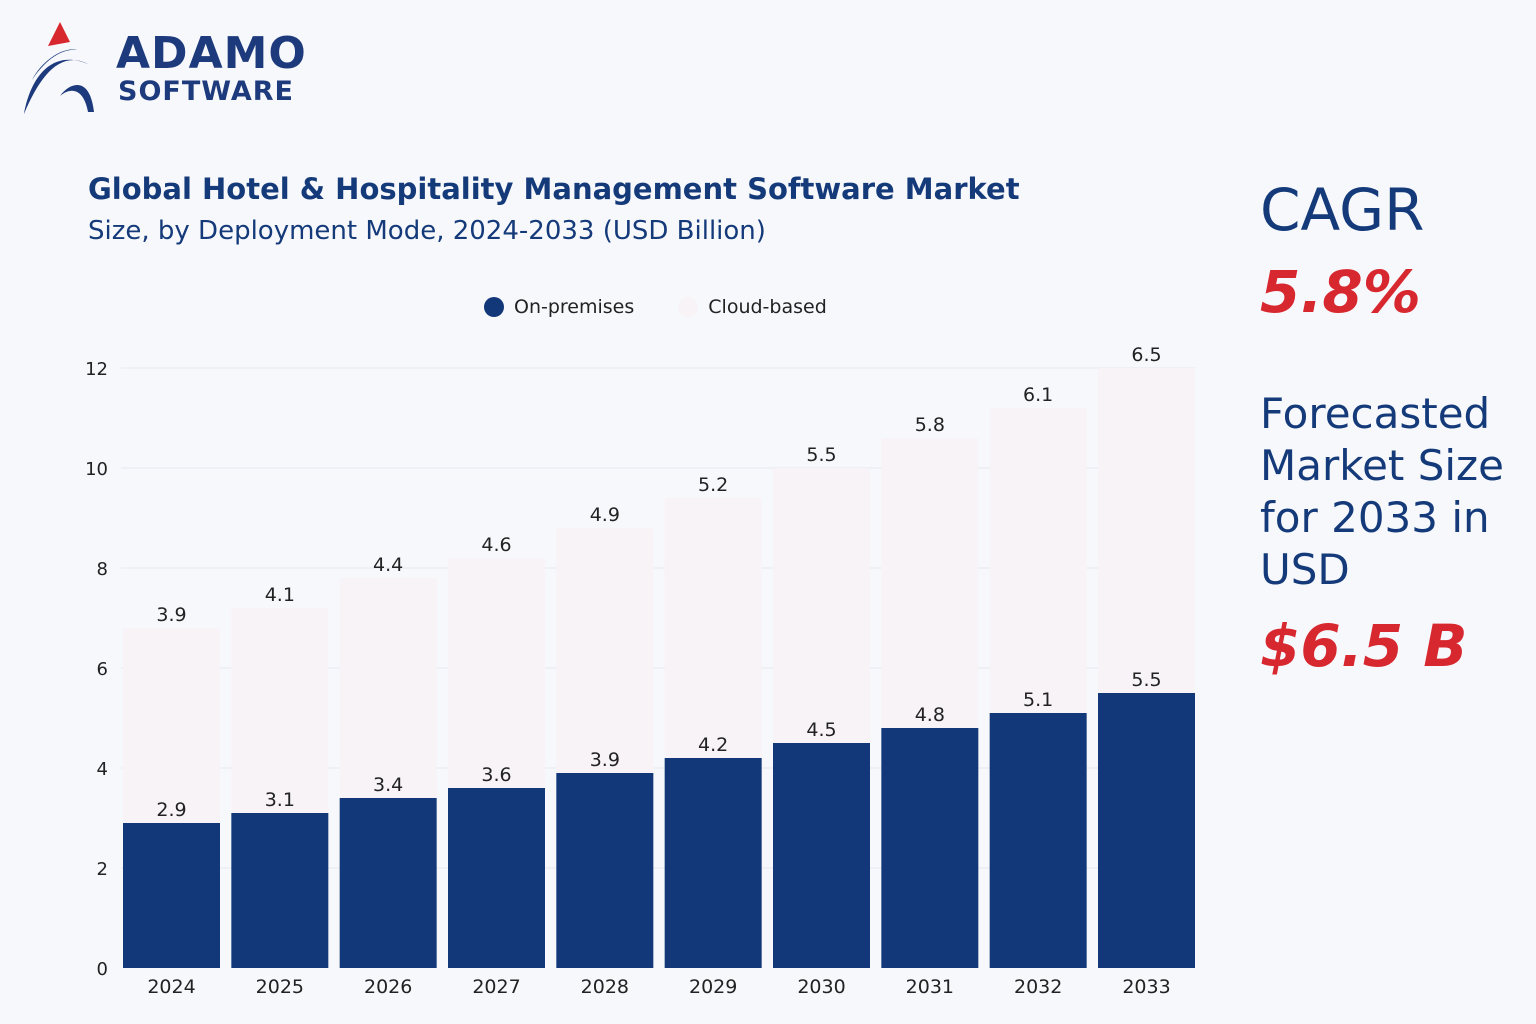  What do you see at coordinates (713, 987) in the screenshot?
I see `x-tick-label: 2029` at bounding box center [713, 987].